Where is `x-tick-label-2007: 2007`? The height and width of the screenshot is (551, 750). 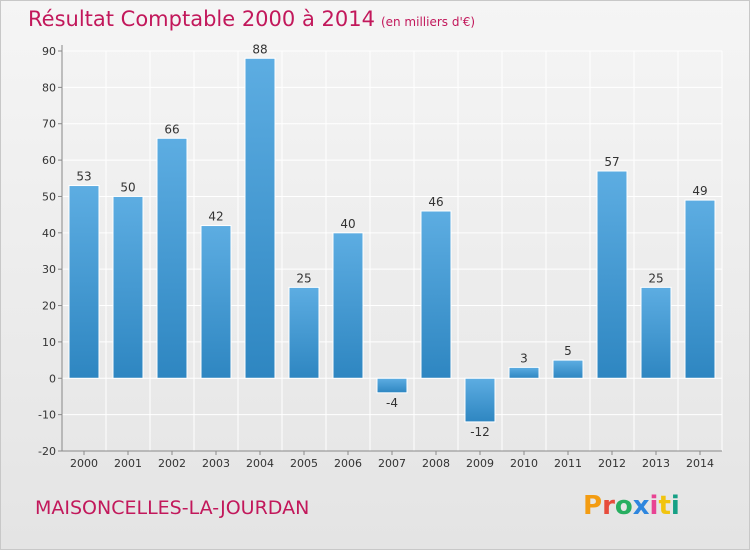 x-tick-label-2007: 2007 is located at coordinates (392, 463).